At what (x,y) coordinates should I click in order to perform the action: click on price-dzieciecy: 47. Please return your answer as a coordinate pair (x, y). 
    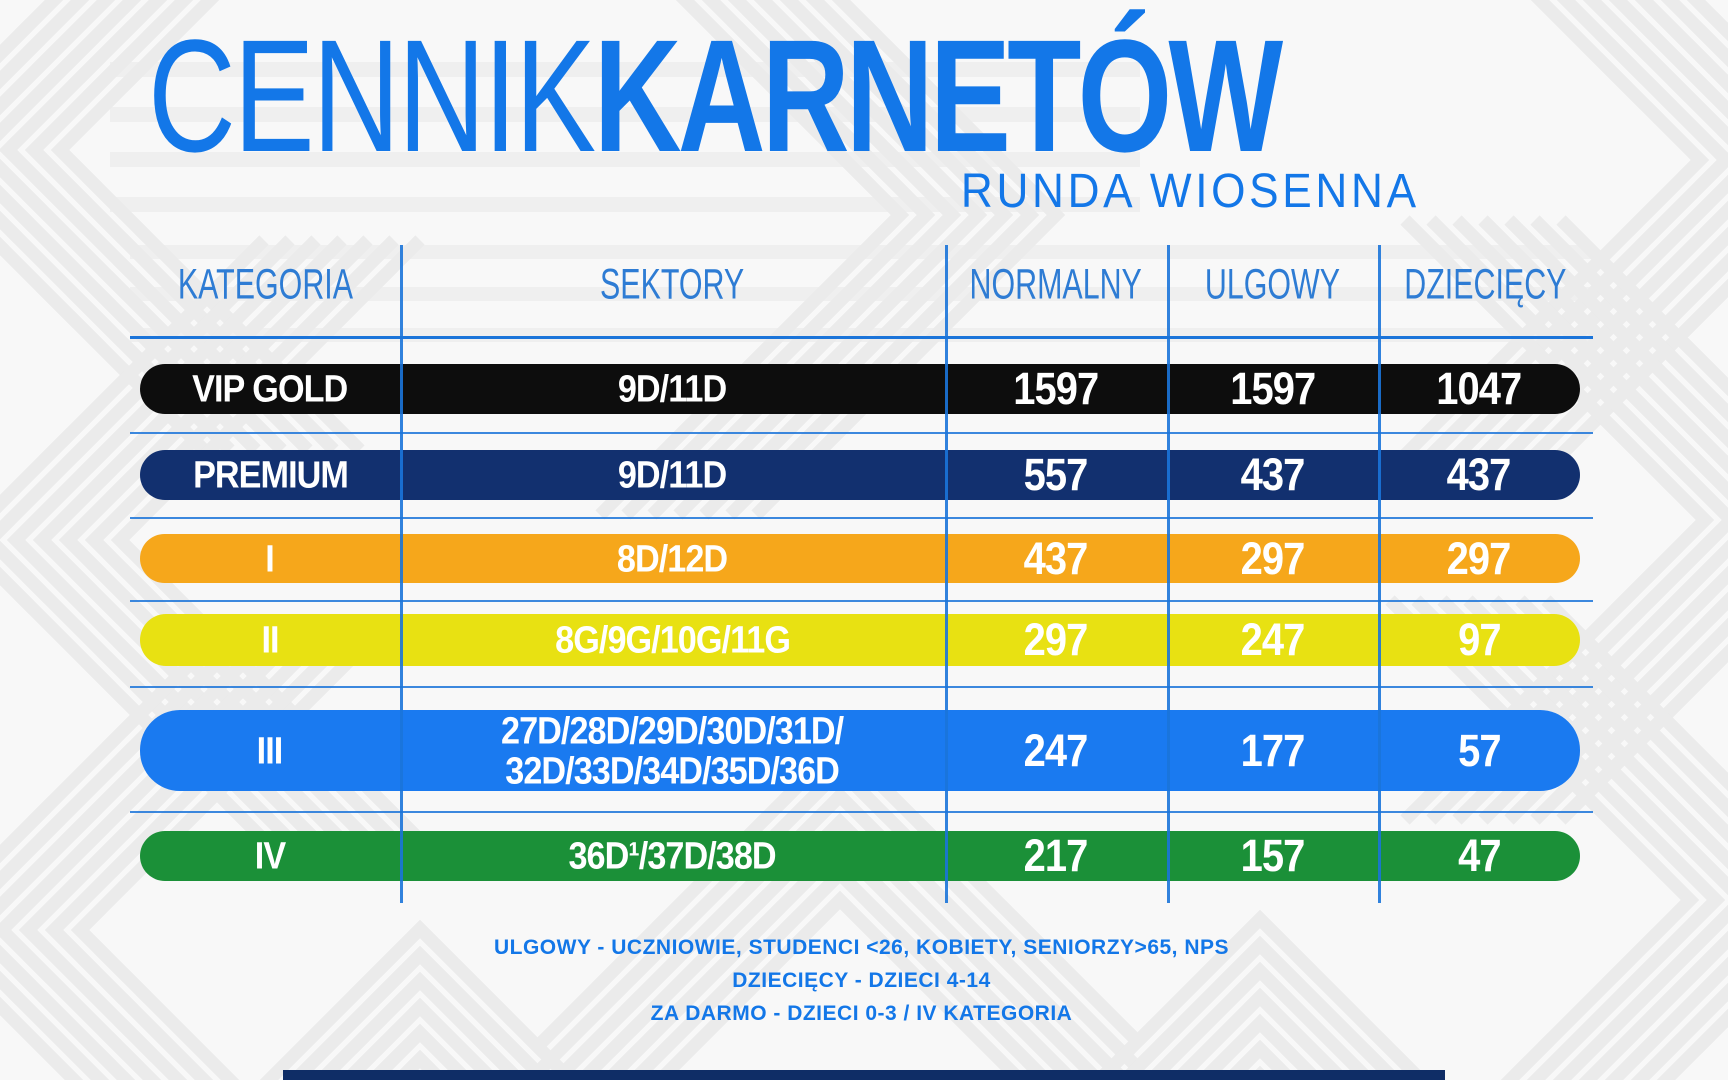
    Looking at the image, I should click on (1479, 855).